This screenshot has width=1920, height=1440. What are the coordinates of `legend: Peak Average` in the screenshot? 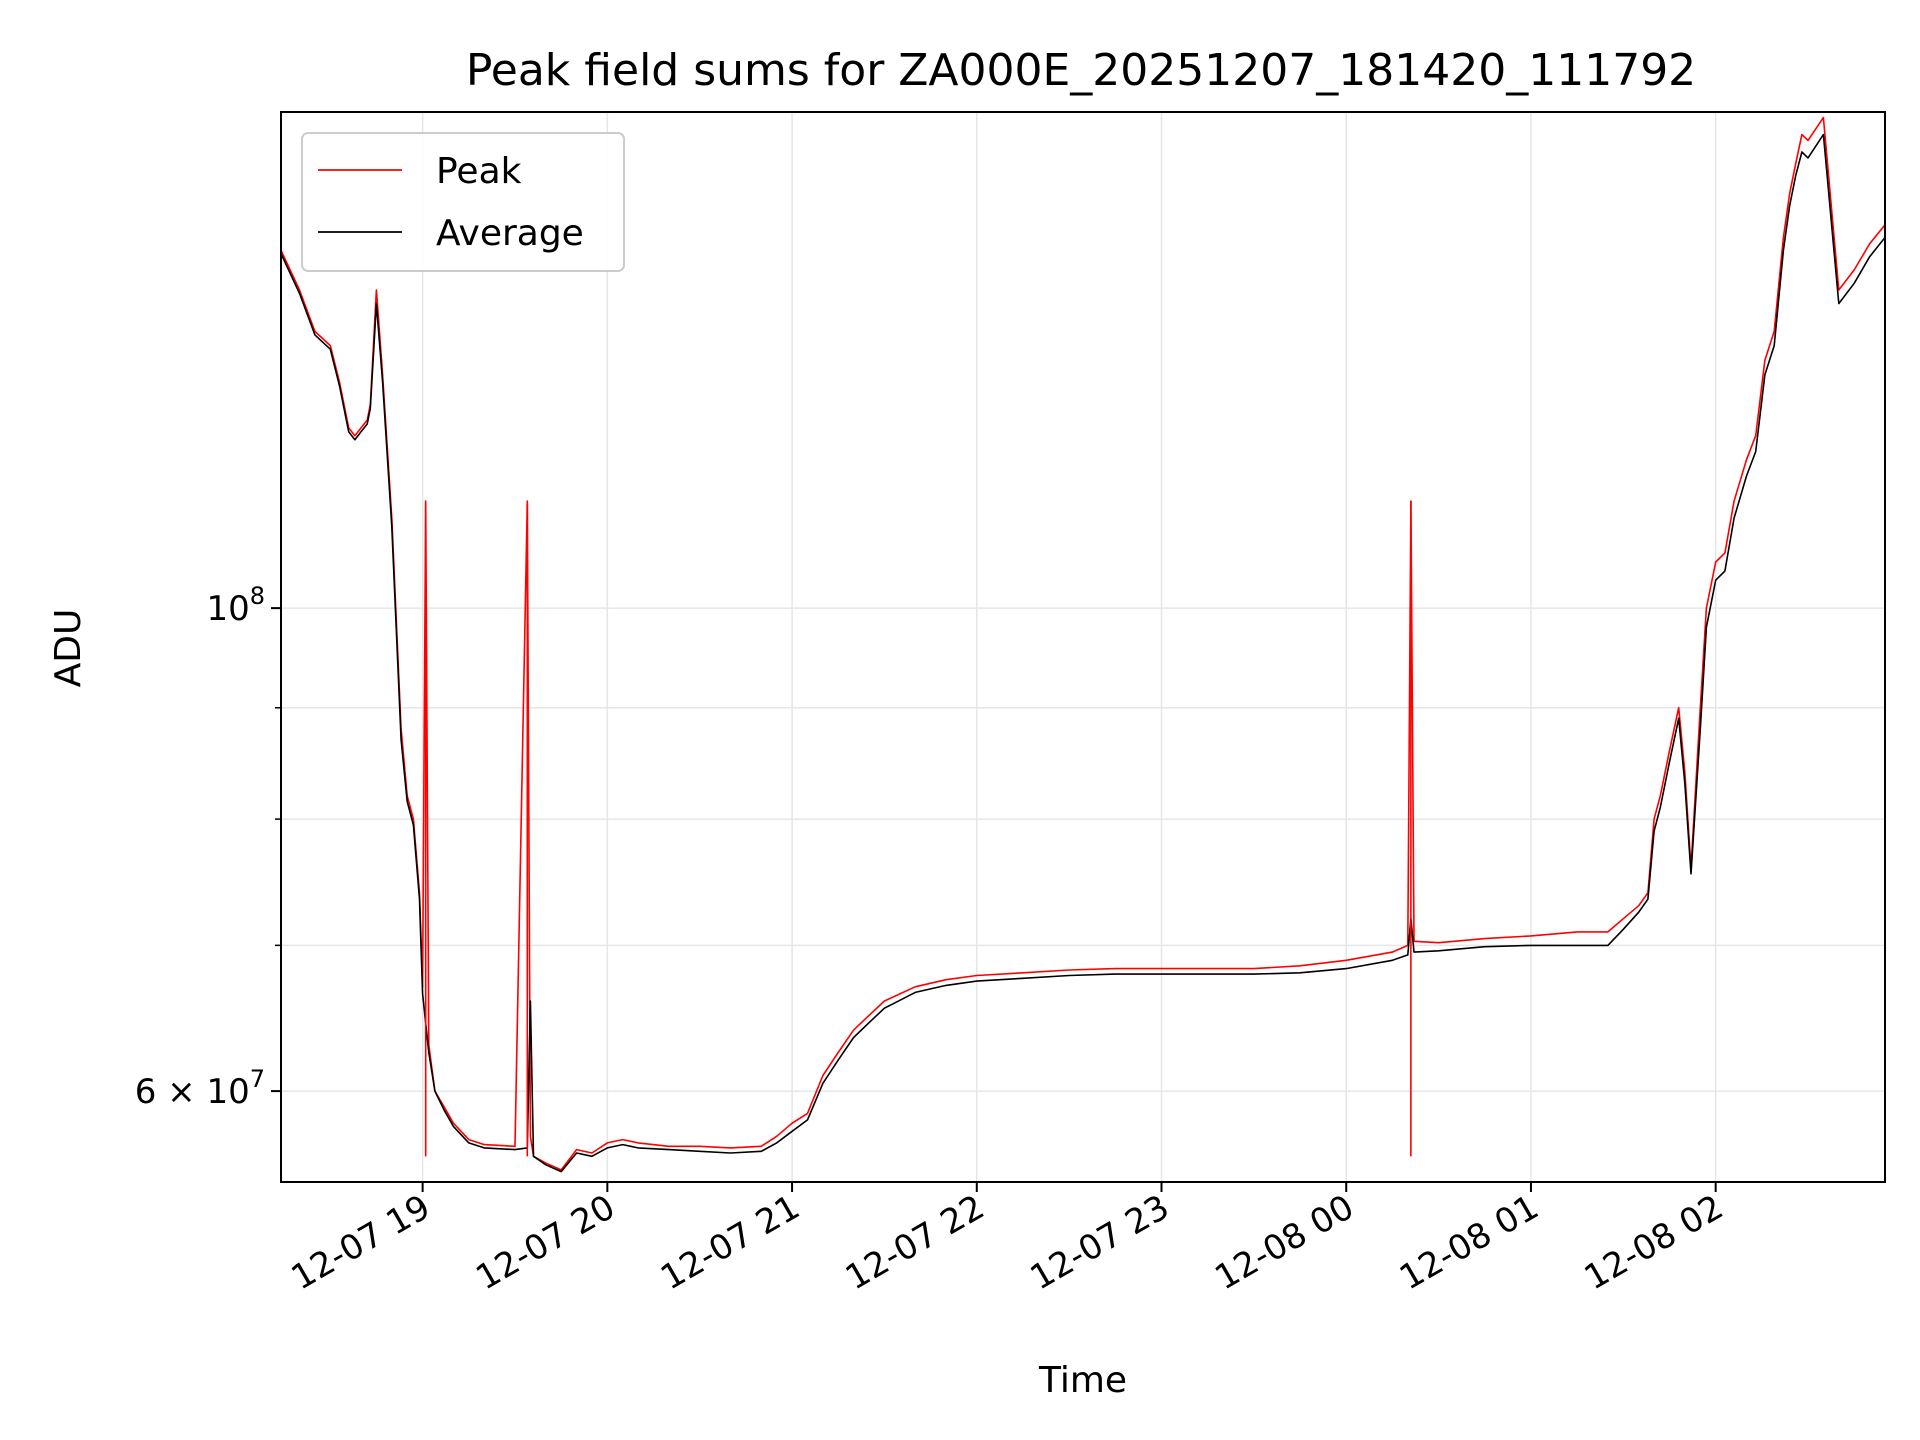 It's located at (463, 202).